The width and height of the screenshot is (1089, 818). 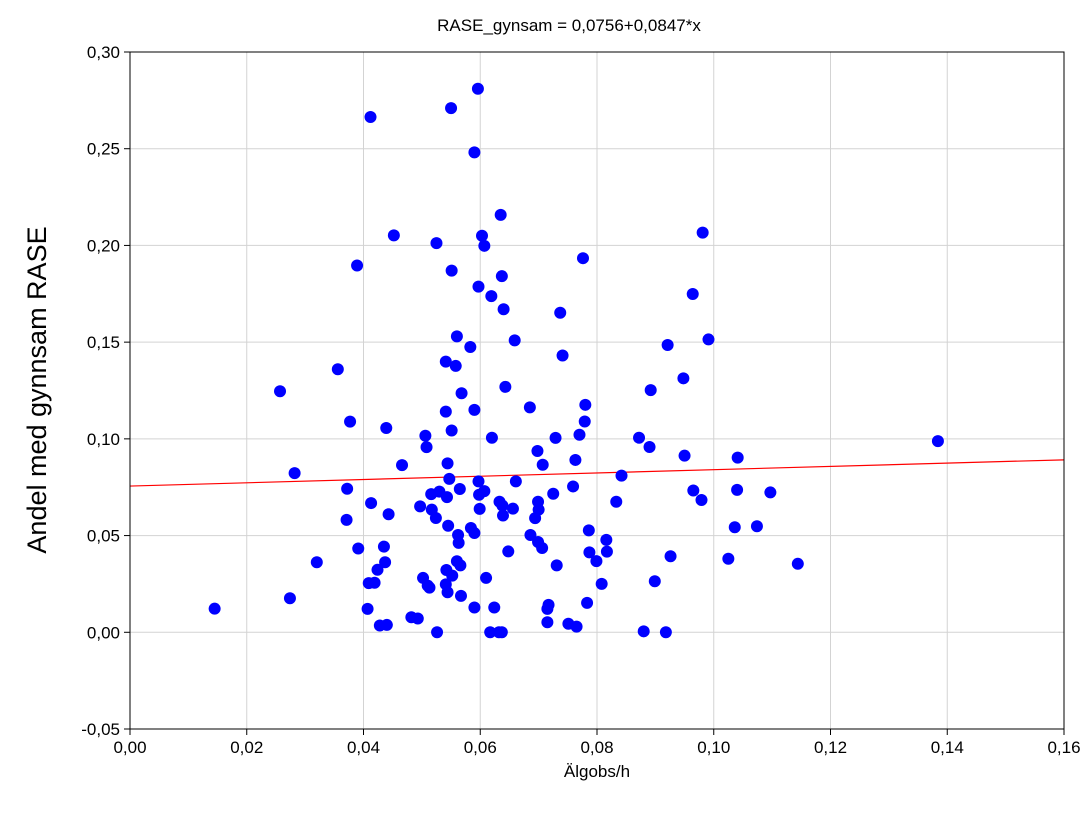 What do you see at coordinates (597, 743) in the screenshot?
I see `x-axis-ticks: 0,00 0,02 0,04 0,06 0,08 0,10 0,12 0,14 0,16` at bounding box center [597, 743].